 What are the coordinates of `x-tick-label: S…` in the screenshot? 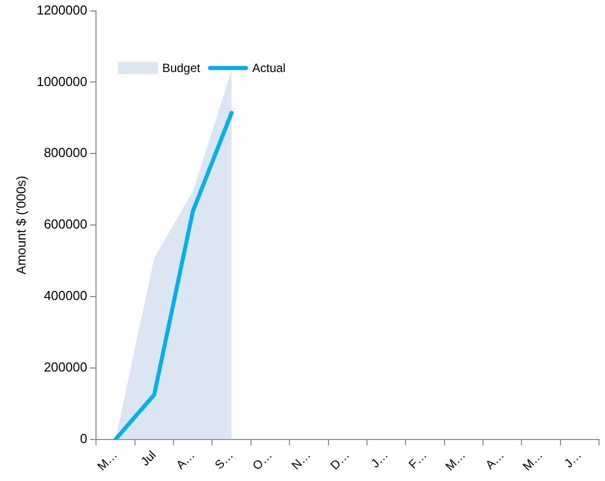 It's located at (224, 460).